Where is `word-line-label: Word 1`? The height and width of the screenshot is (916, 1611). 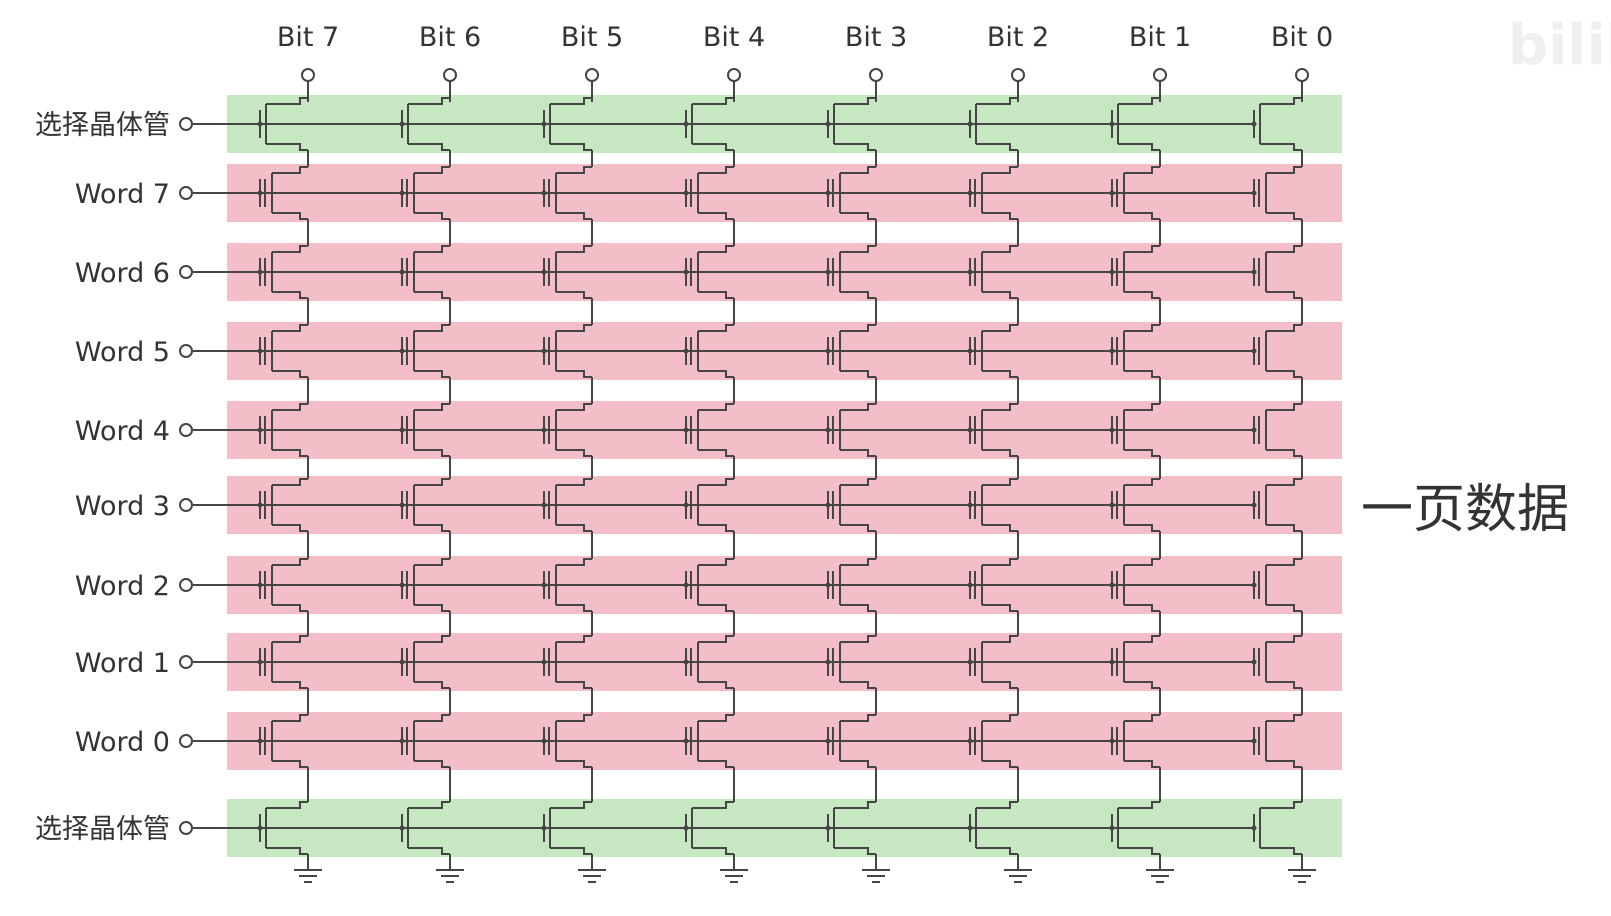
word-line-label: Word 1 is located at coordinates (122, 663).